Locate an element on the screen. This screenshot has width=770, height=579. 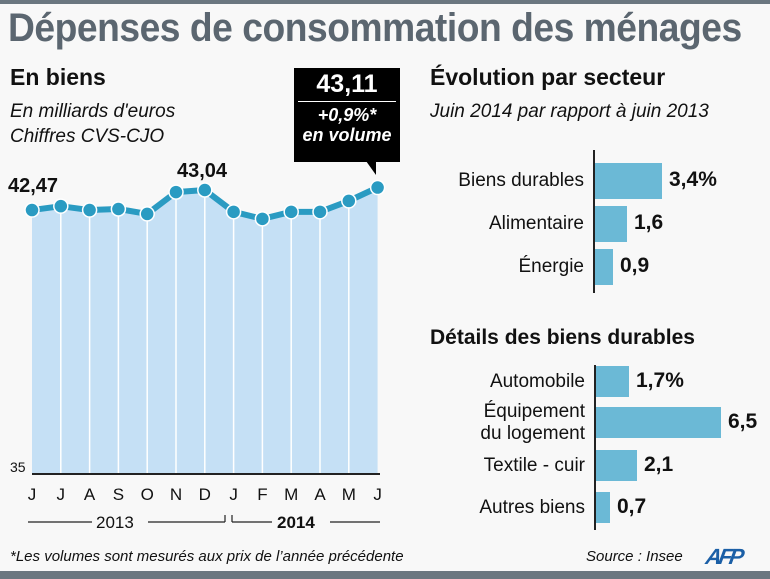
bar-value-label: 3,4% is located at coordinates (693, 179).